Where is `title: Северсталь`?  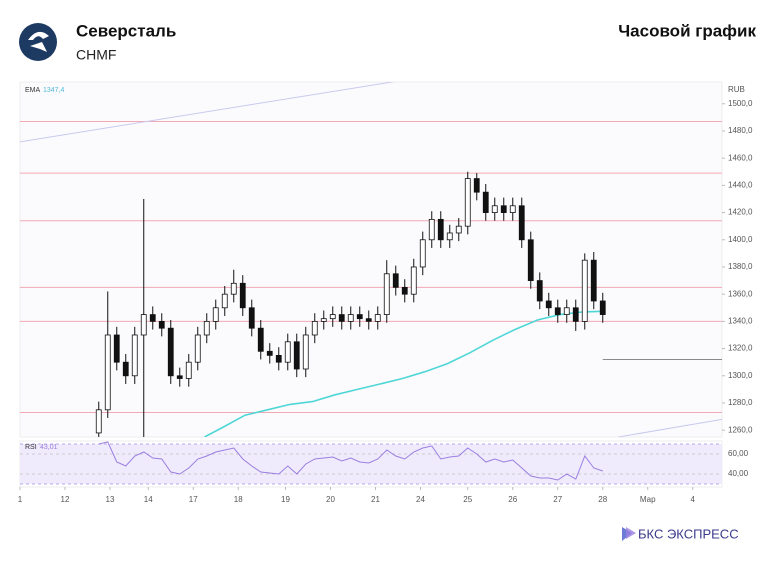
title: Северсталь is located at coordinates (126, 30).